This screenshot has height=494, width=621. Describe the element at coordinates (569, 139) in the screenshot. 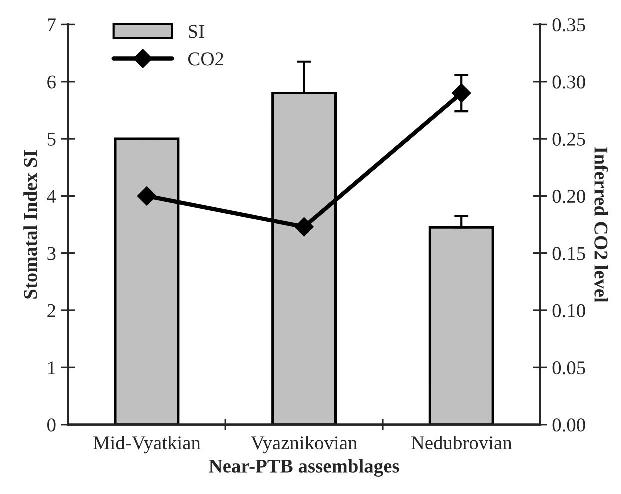

I see `y2-tick-label: 0.25` at that location.